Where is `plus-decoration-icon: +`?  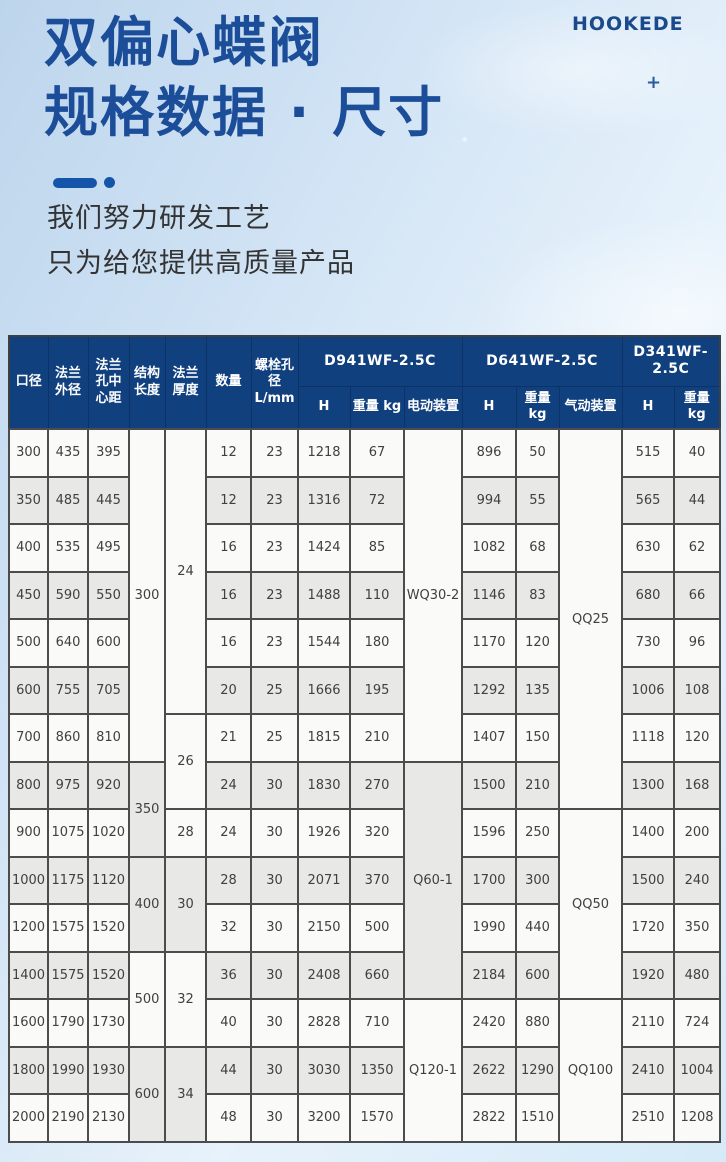
plus-decoration-icon: + is located at coordinates (654, 82).